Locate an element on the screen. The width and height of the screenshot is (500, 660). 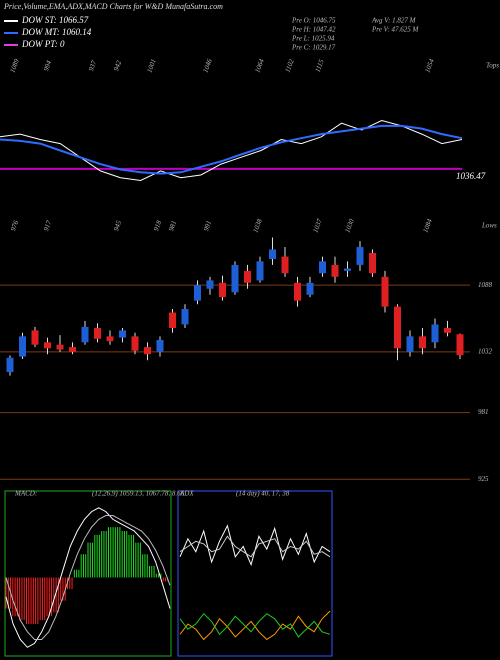
low-label: 918 is located at coordinates (157, 225).